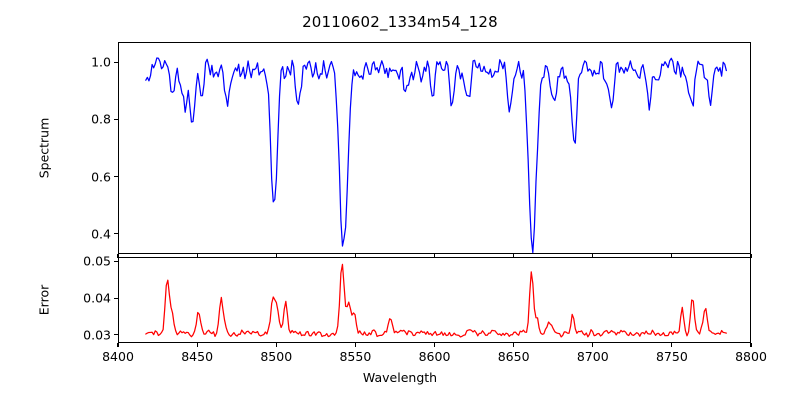 This screenshot has width=800, height=400. Describe the element at coordinates (513, 356) in the screenshot. I see `x-tick-label: 8650` at that location.